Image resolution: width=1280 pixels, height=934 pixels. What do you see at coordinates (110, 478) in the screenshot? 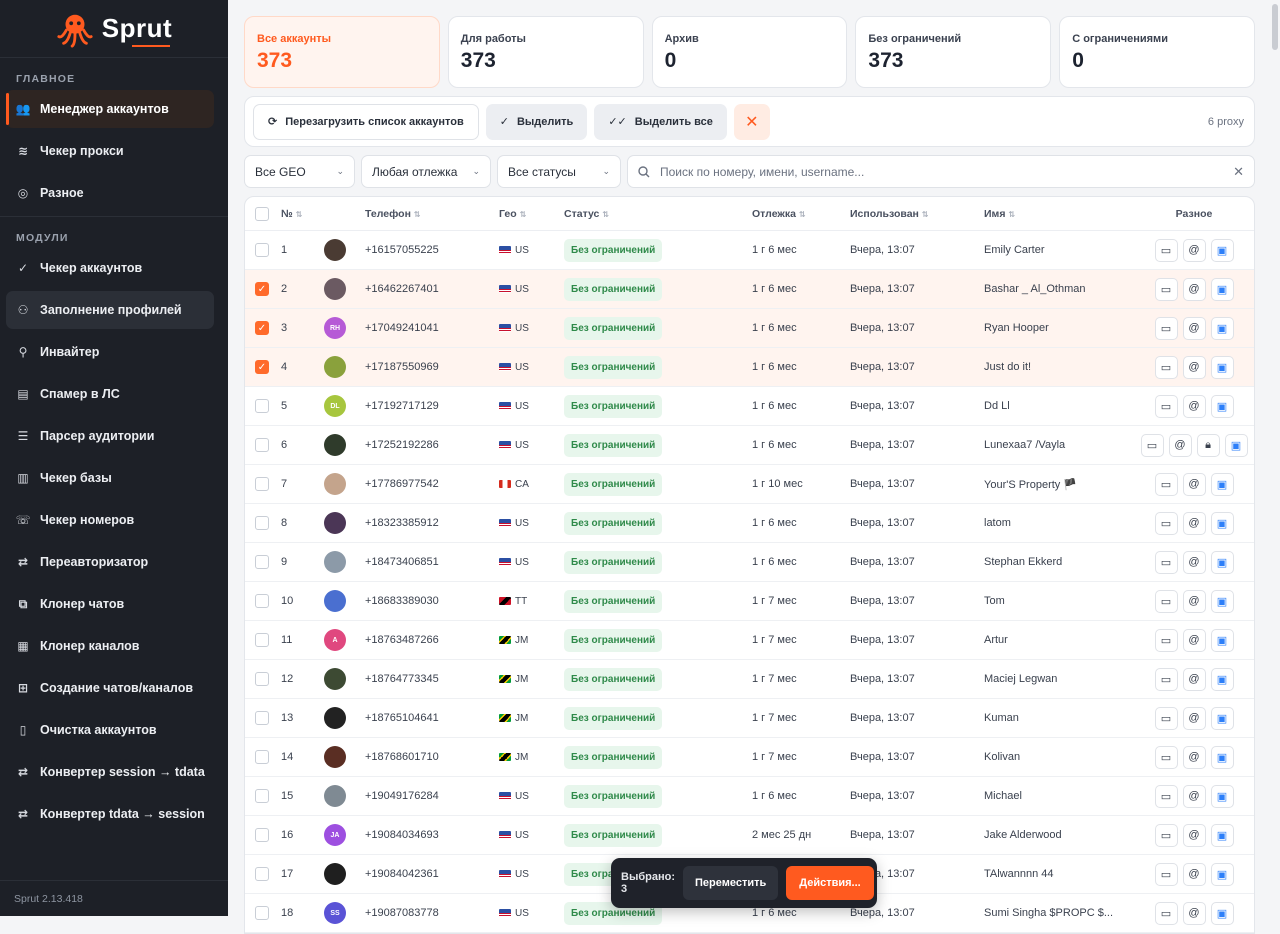
I see `sidebar-item: ▥ Чекер базы` at bounding box center [110, 478].